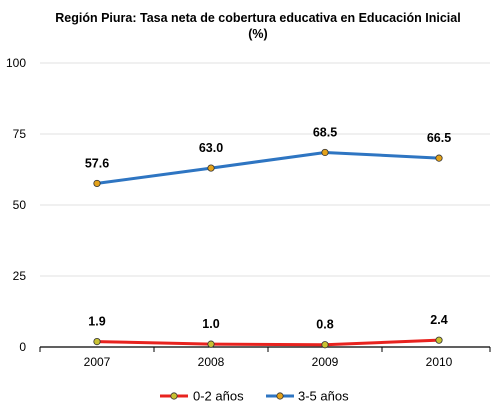 Image resolution: width=496 pixels, height=407 pixels. Describe the element at coordinates (96, 322) in the screenshot. I see `data-label: 1.9` at that location.